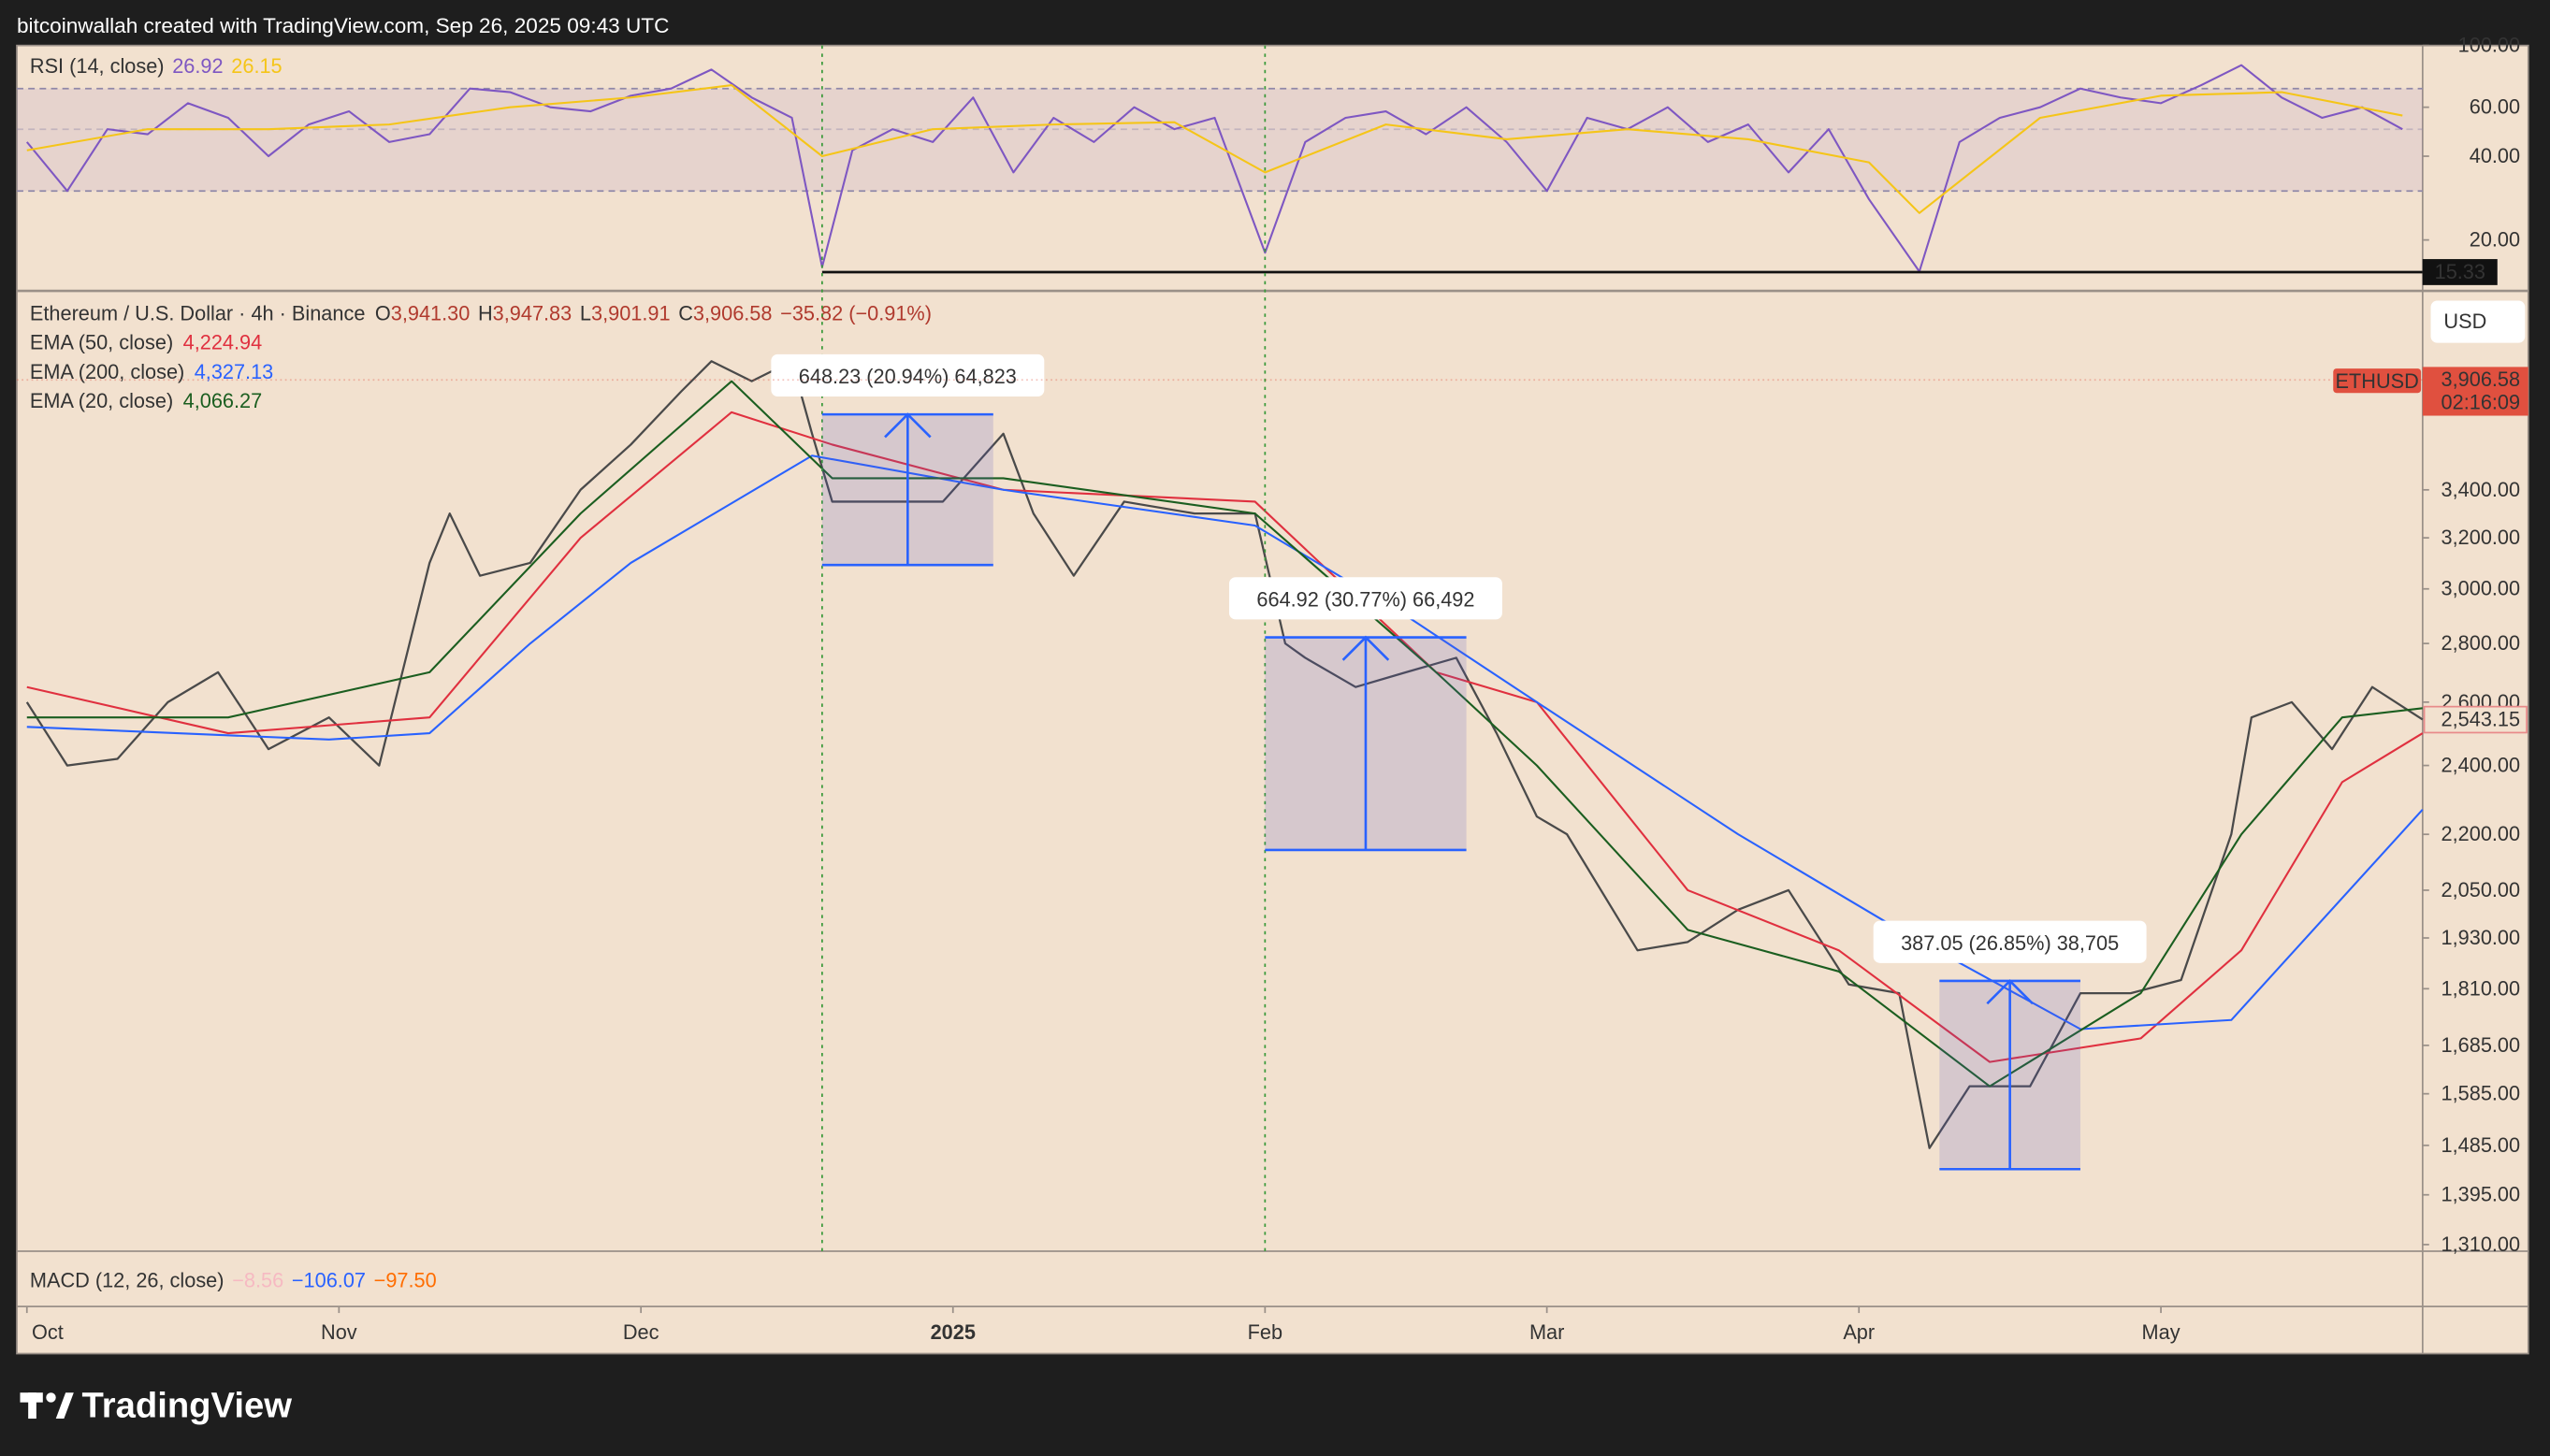 The width and height of the screenshot is (2550, 1456). I want to click on measure-label: 664.92 (30.77%) 66,492, so click(1365, 600).